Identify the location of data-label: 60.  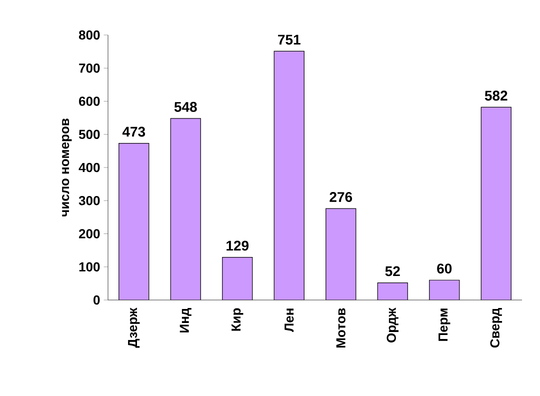
(444, 269).